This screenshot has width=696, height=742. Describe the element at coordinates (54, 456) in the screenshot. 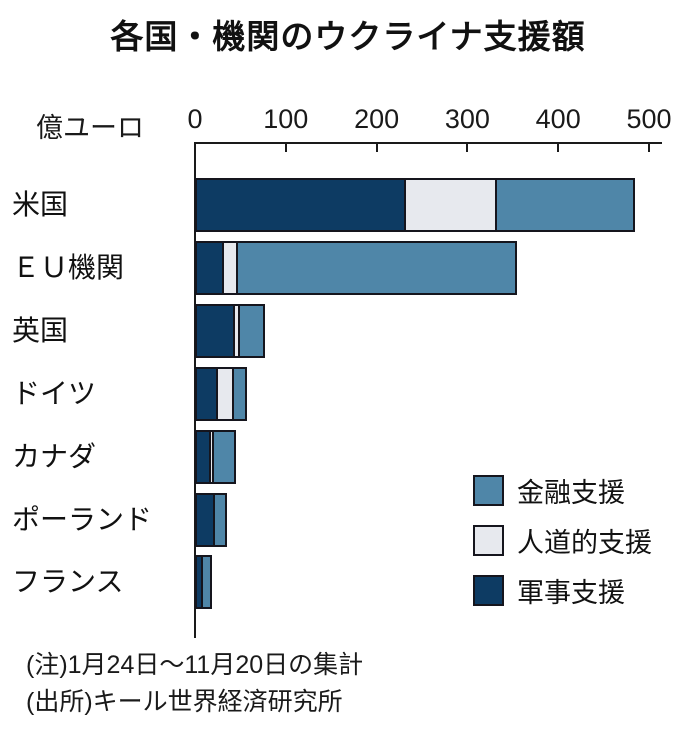

I see `category-label: カナダ` at that location.